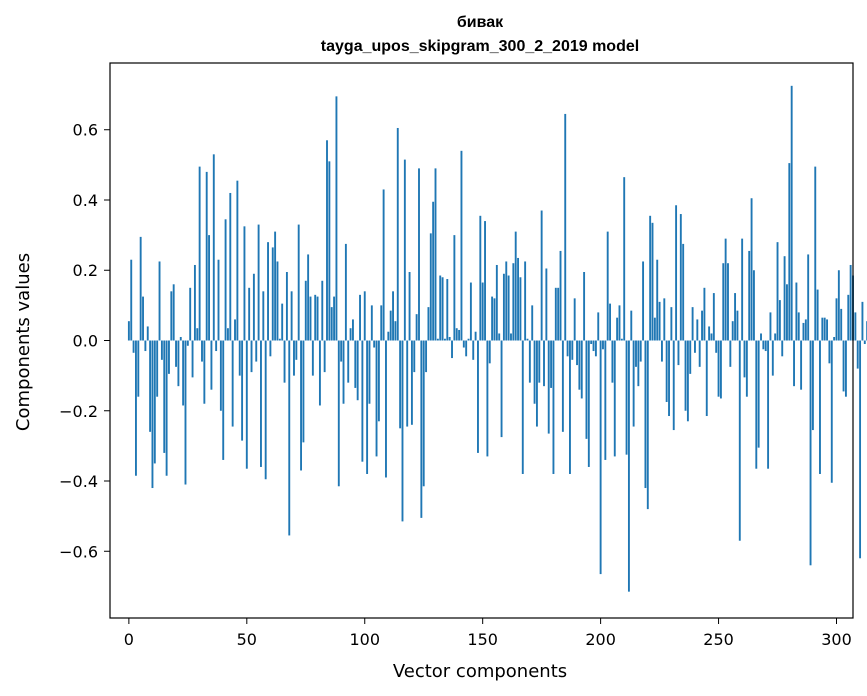 The image size is (867, 696). What do you see at coordinates (364, 639) in the screenshot?
I see `x-tick-label-100: 100` at bounding box center [364, 639].